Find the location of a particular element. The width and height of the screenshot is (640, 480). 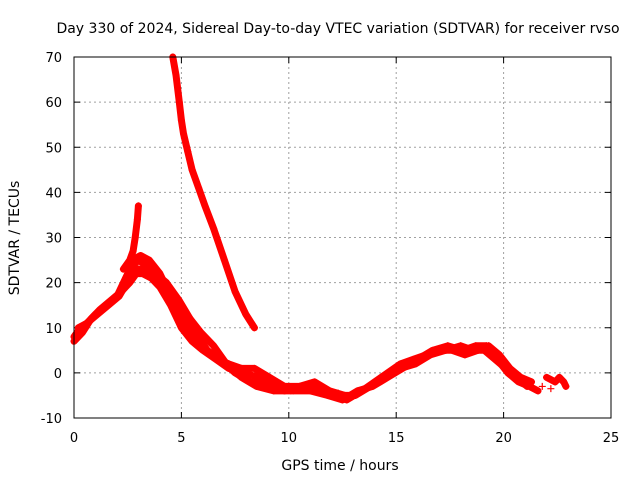

x-tick-label: 20 is located at coordinates (503, 438).